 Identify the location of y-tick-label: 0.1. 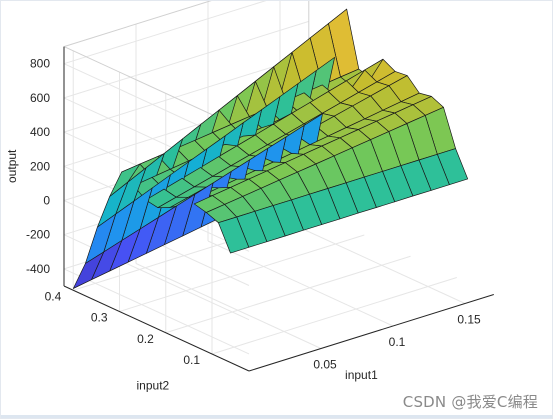
(191, 360).